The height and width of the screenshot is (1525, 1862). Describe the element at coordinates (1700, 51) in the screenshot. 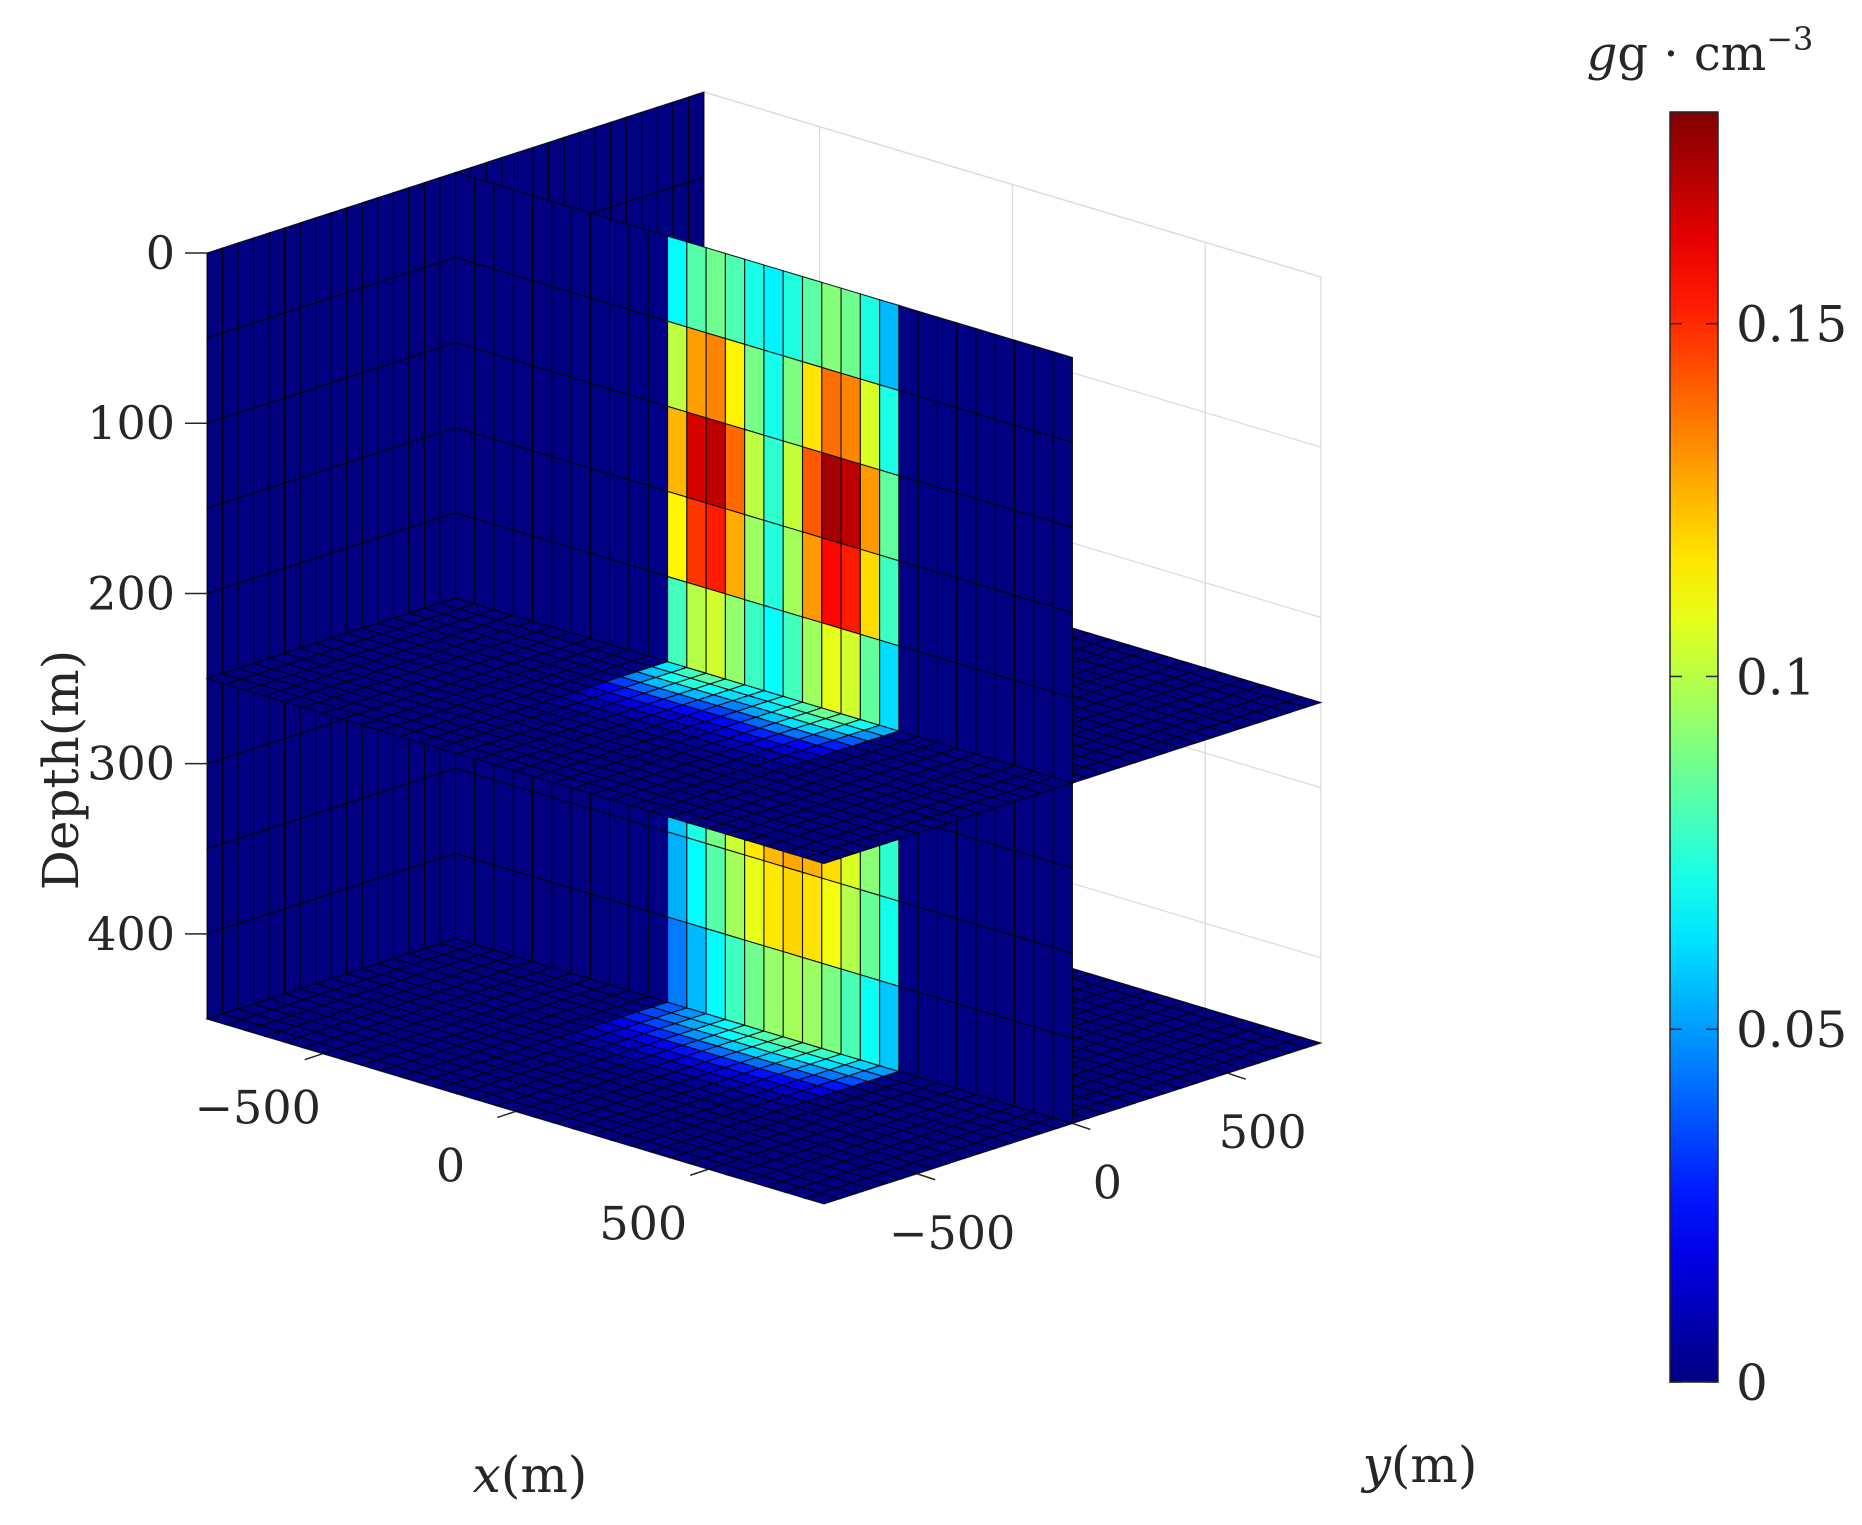

I see `colorbar-unit: gg · cm−3` at that location.